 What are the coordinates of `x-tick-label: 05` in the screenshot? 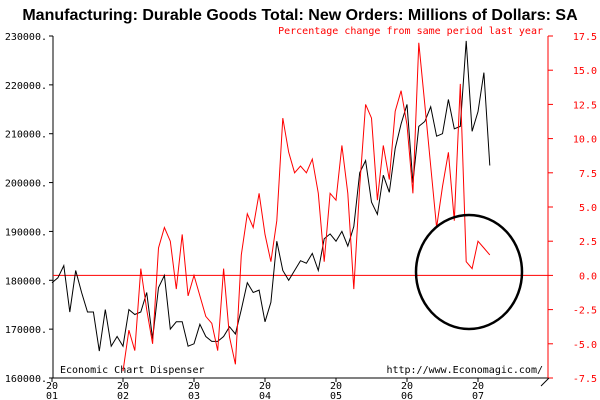 It's located at (336, 395).